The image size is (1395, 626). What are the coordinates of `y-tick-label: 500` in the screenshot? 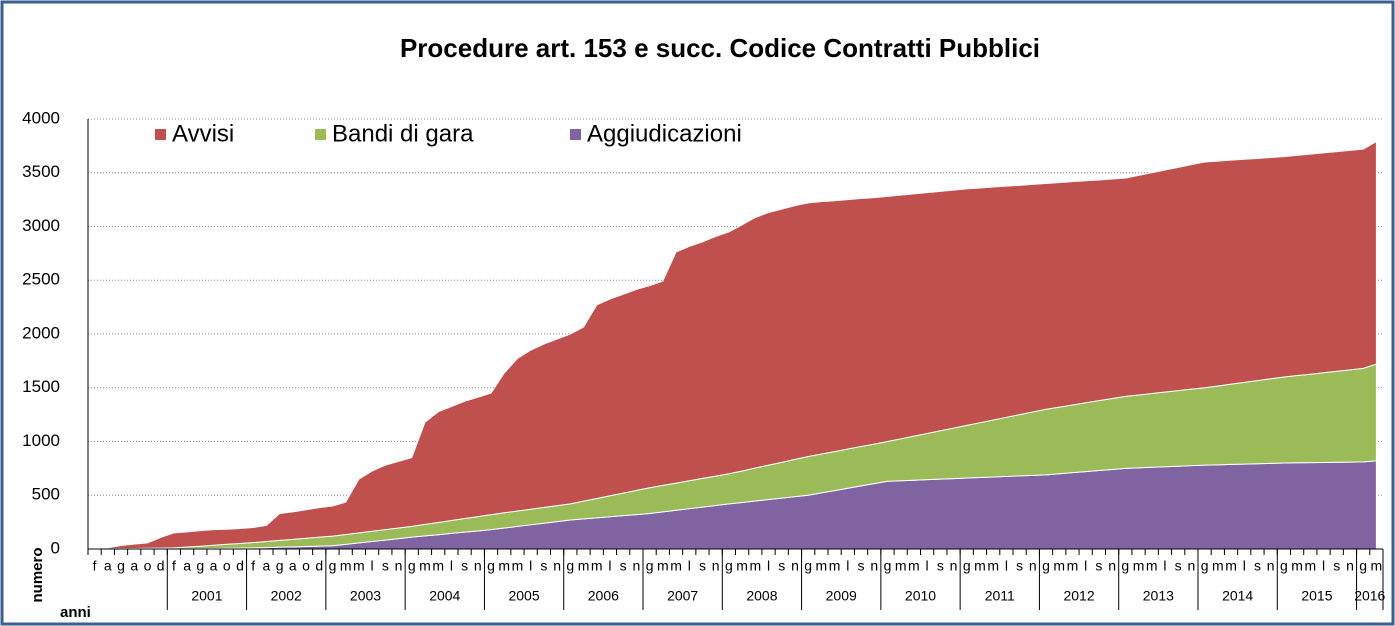 It's located at (46, 494).